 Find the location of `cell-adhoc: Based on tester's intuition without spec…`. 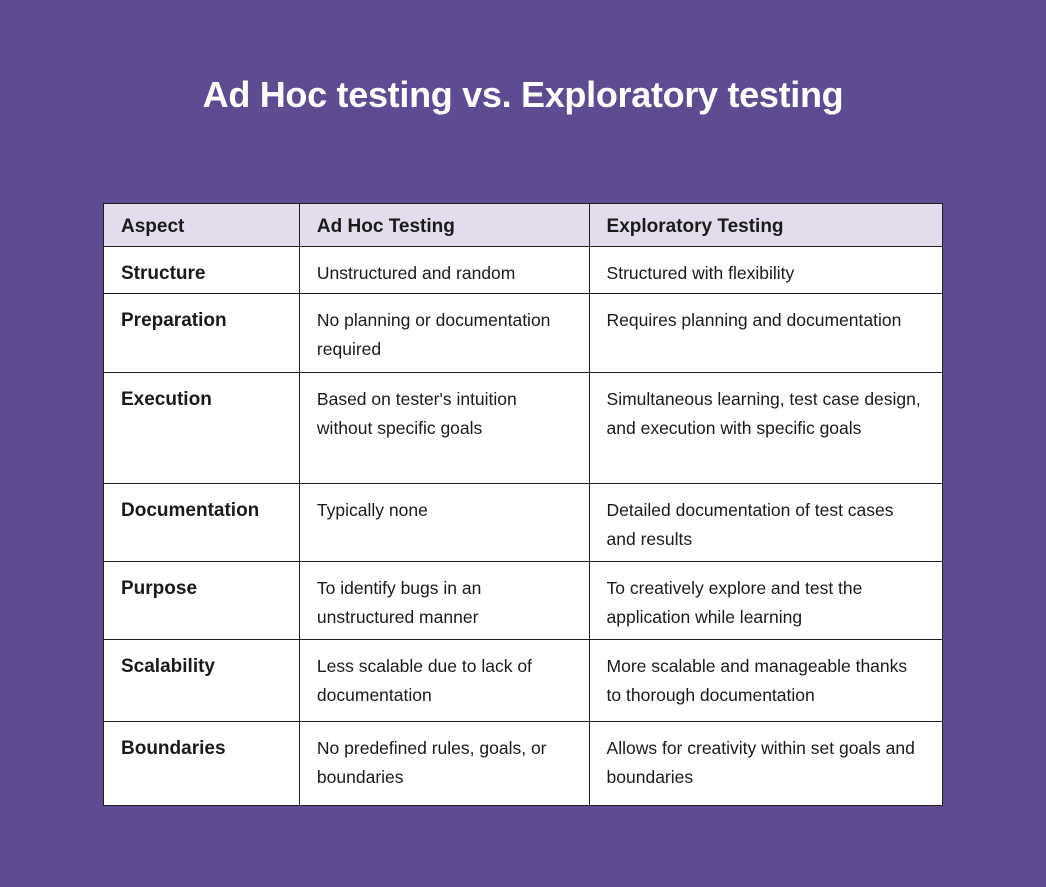

cell-adhoc: Based on tester's intuition without spec… is located at coordinates (444, 428).